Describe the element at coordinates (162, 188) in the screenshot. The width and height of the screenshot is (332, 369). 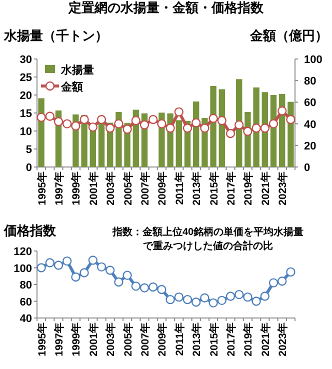
I see `x-tick-label: 2009年` at that location.